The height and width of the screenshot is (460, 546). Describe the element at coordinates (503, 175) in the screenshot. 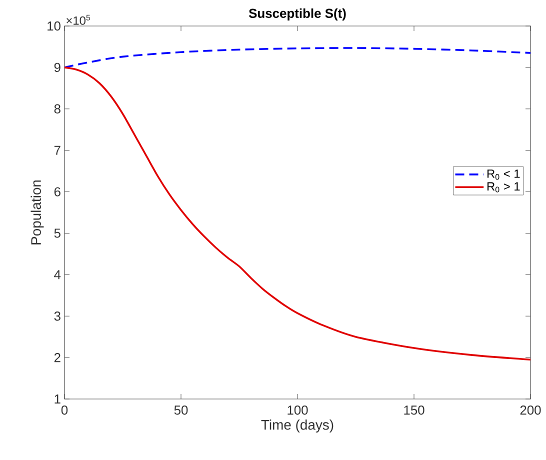

I see `legend-label: R$_{0}$ < 1` at that location.